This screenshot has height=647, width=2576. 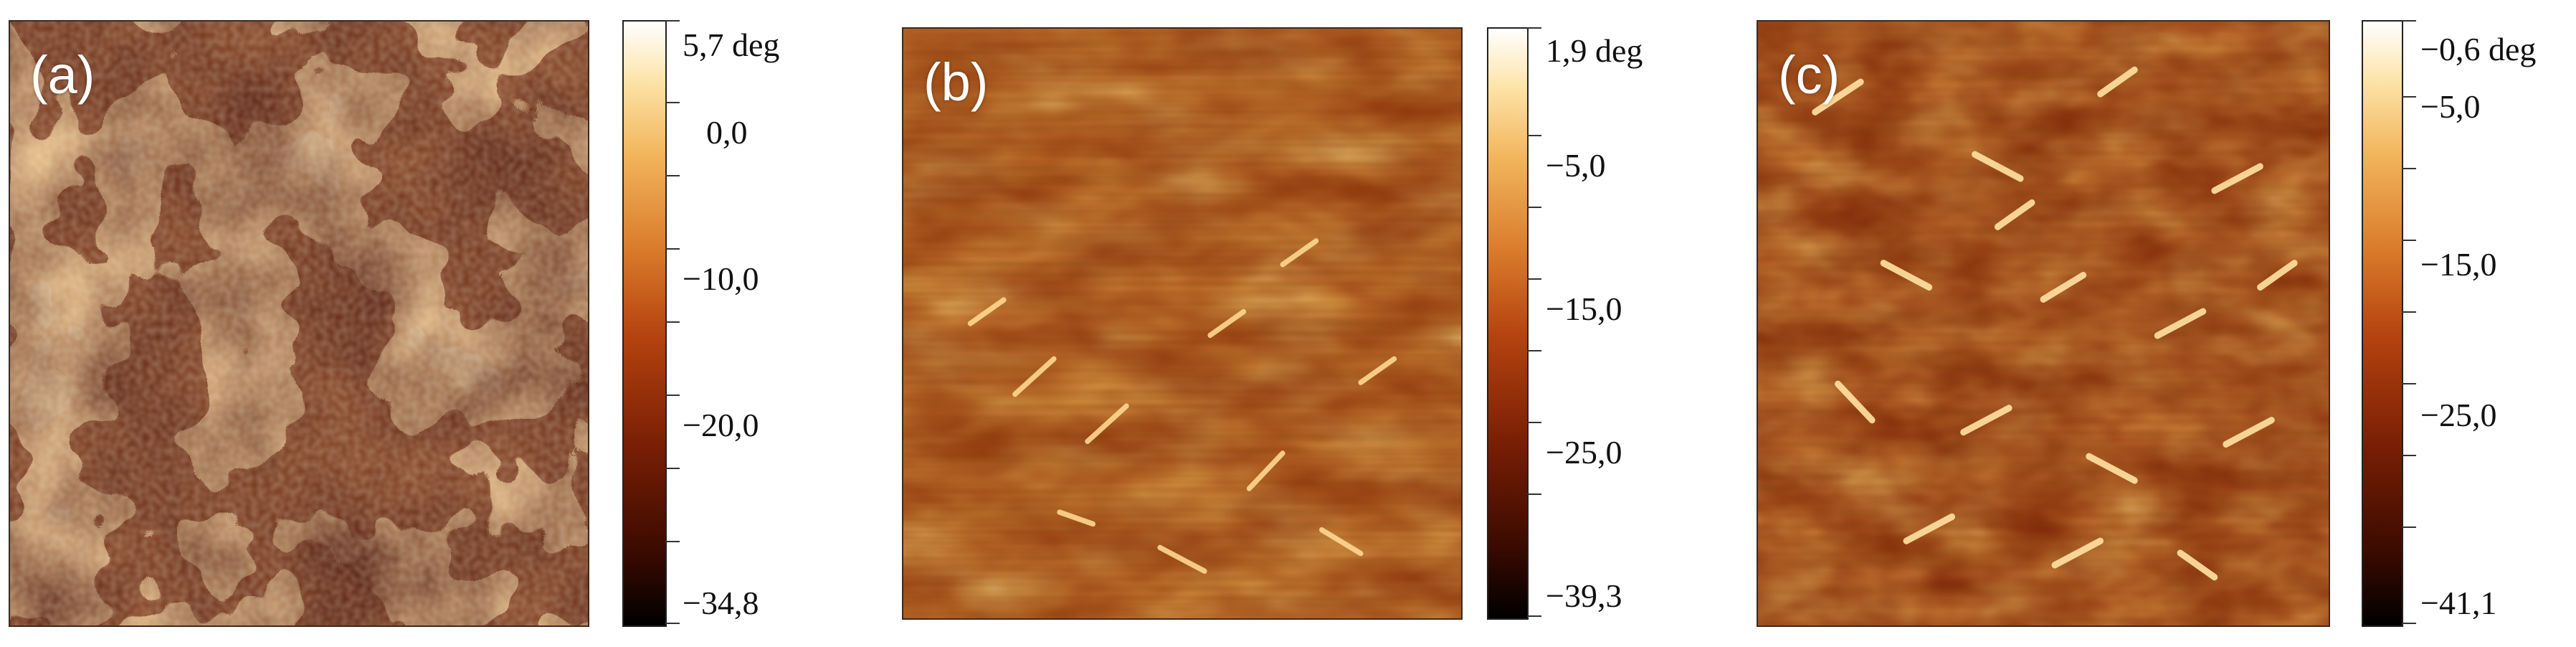 I want to click on colorbar-max-label-b: 1,9 deg, so click(x=1594, y=50).